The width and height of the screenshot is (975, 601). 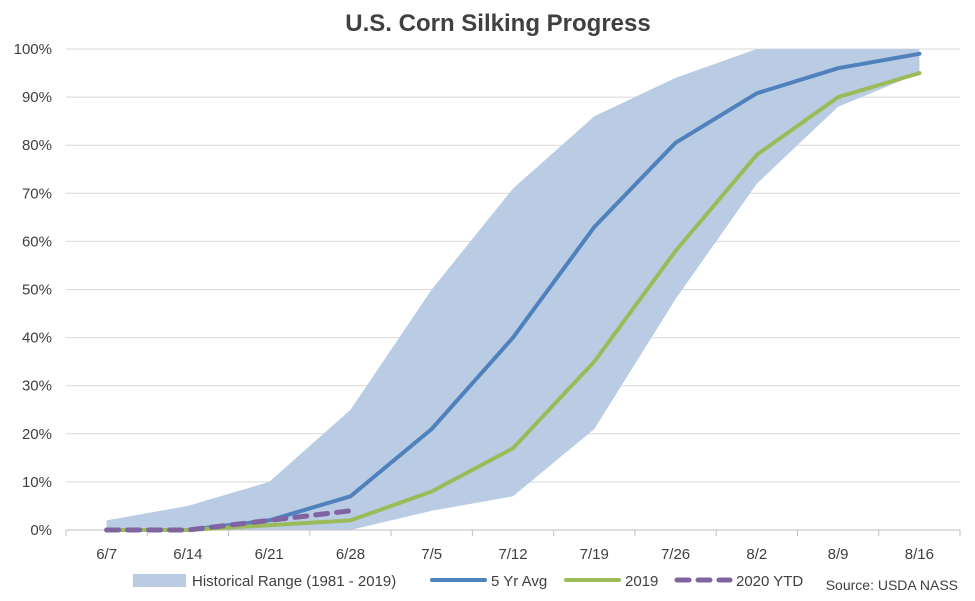 I want to click on y-tick-label: 50%, so click(x=37, y=290).